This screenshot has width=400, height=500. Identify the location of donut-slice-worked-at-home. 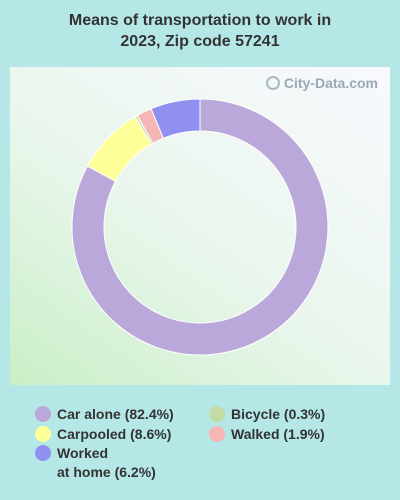
(175, 118).